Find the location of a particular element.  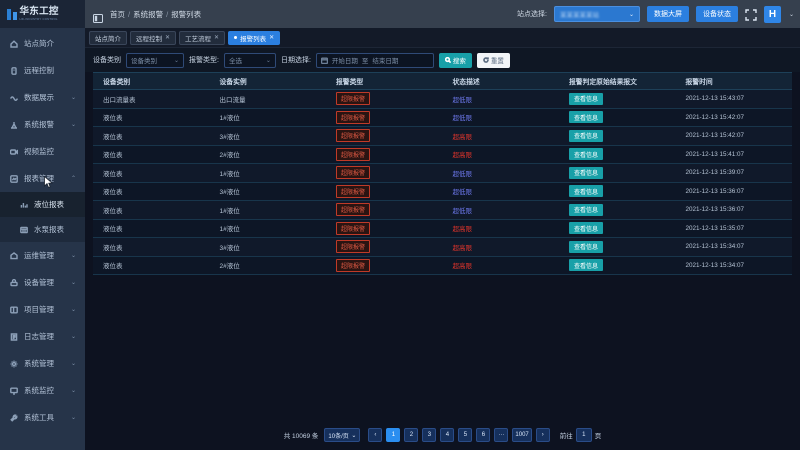

brand-name-en: HD-INDUSTRY CONTROL is located at coordinates (38, 19).